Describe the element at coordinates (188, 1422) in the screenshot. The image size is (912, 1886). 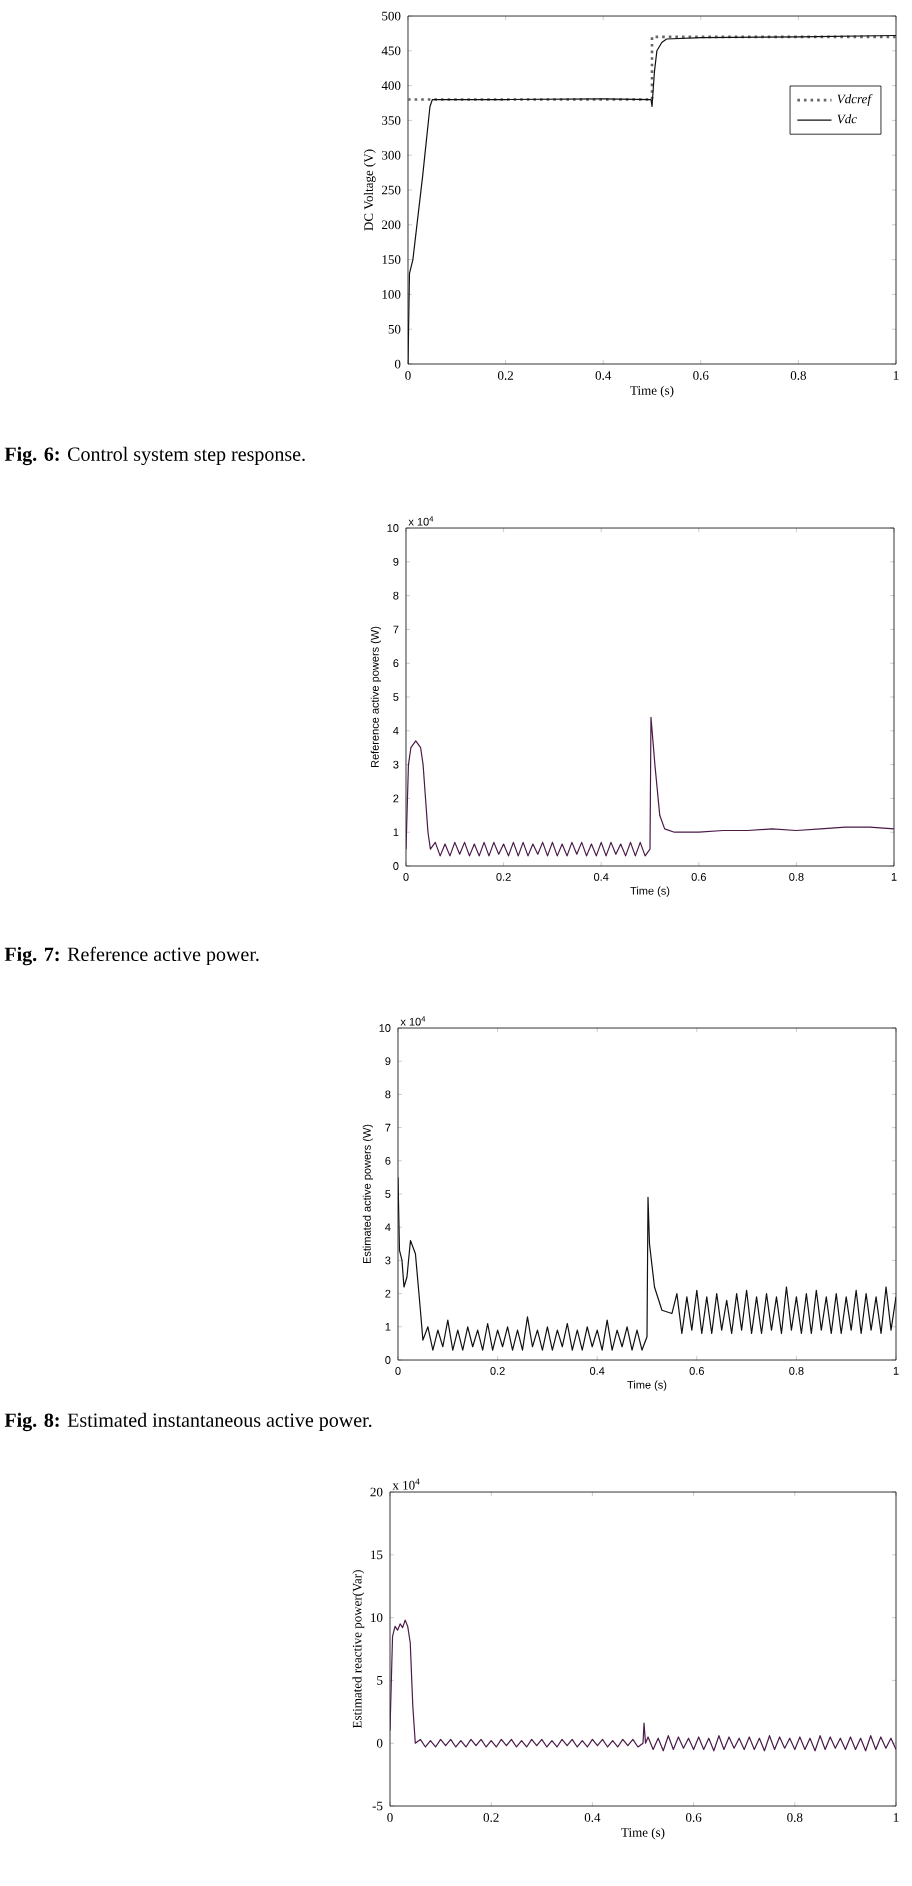
I see `text: Fig. 8: Estimated instantaneous active power.` at that location.